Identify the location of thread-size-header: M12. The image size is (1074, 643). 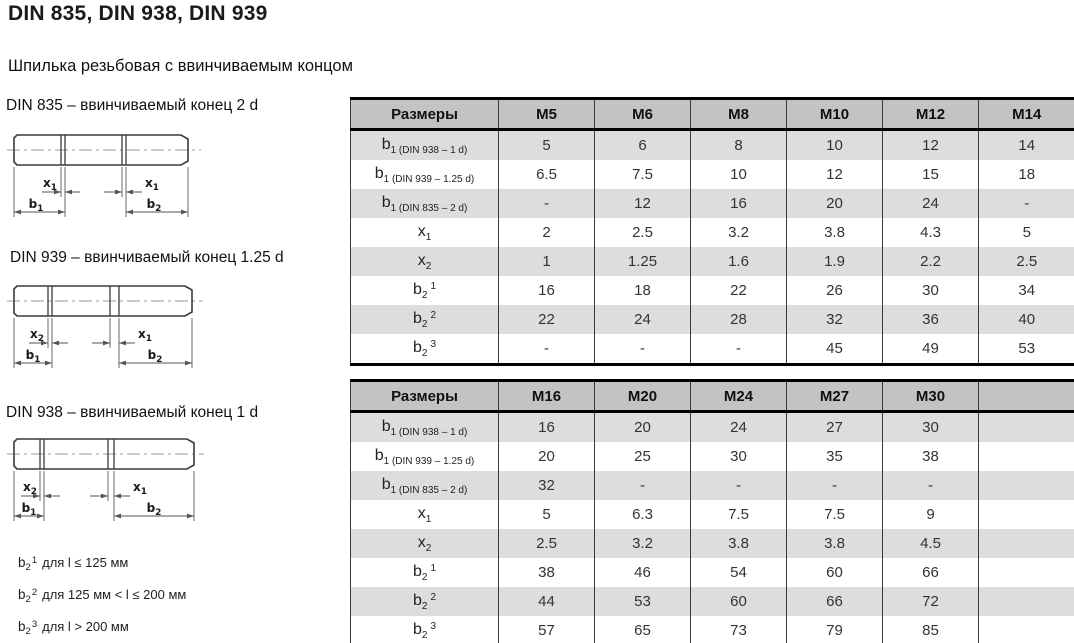
(930, 114).